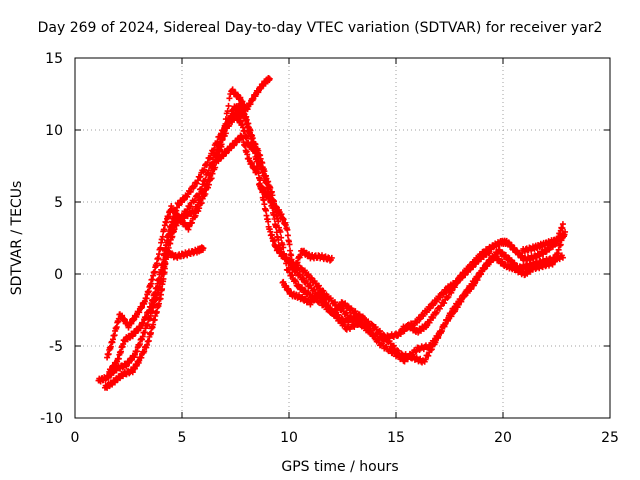 Image resolution: width=640 pixels, height=480 pixels. What do you see at coordinates (339, 467) in the screenshot?
I see `x-axis-label: GPS time / hours` at bounding box center [339, 467].